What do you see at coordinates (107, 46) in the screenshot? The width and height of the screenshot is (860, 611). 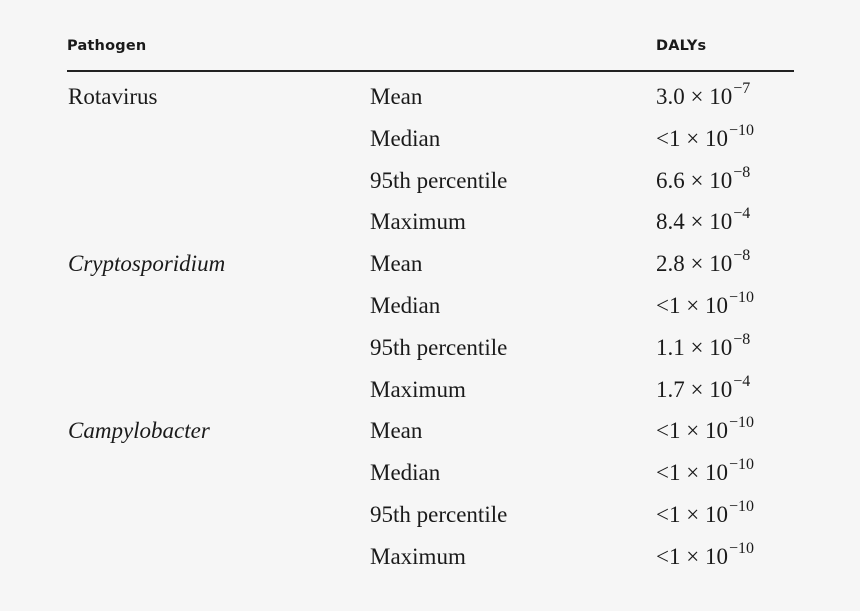 I see `header-pathogen: Pathogen` at bounding box center [107, 46].